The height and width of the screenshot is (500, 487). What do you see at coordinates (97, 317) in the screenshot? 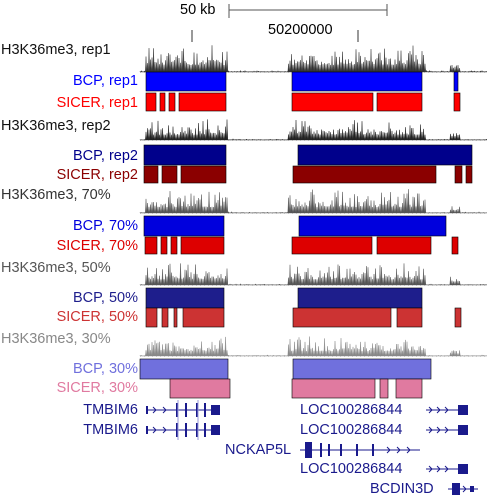
I see `track-label-sicer-50: SICER, 50%` at bounding box center [97, 317].